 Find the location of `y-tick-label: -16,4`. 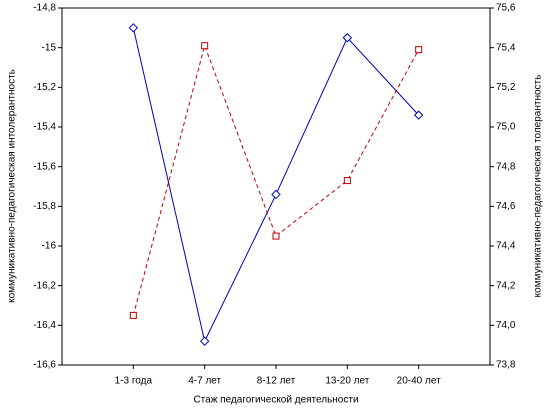

y-tick-label: -16,4 is located at coordinates (44, 325).